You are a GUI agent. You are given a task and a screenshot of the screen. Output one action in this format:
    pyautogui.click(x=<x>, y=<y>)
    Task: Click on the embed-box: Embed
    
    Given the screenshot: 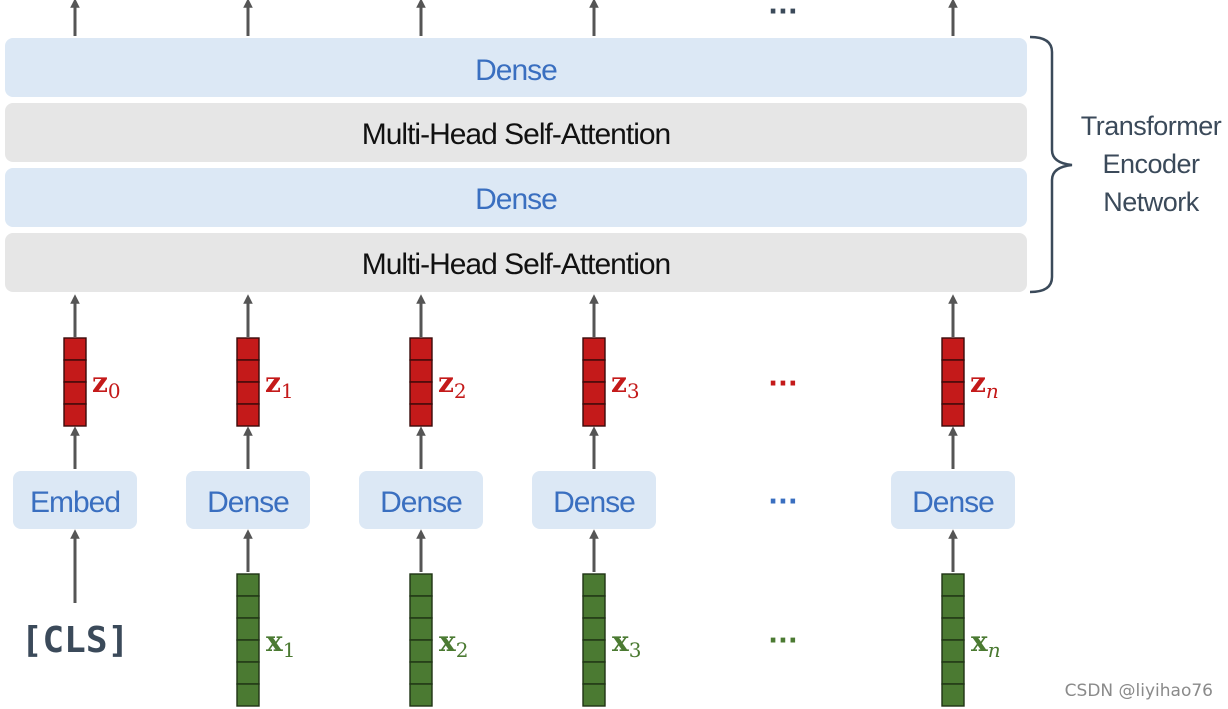 What is the action you would take?
    pyautogui.click(x=75, y=500)
    